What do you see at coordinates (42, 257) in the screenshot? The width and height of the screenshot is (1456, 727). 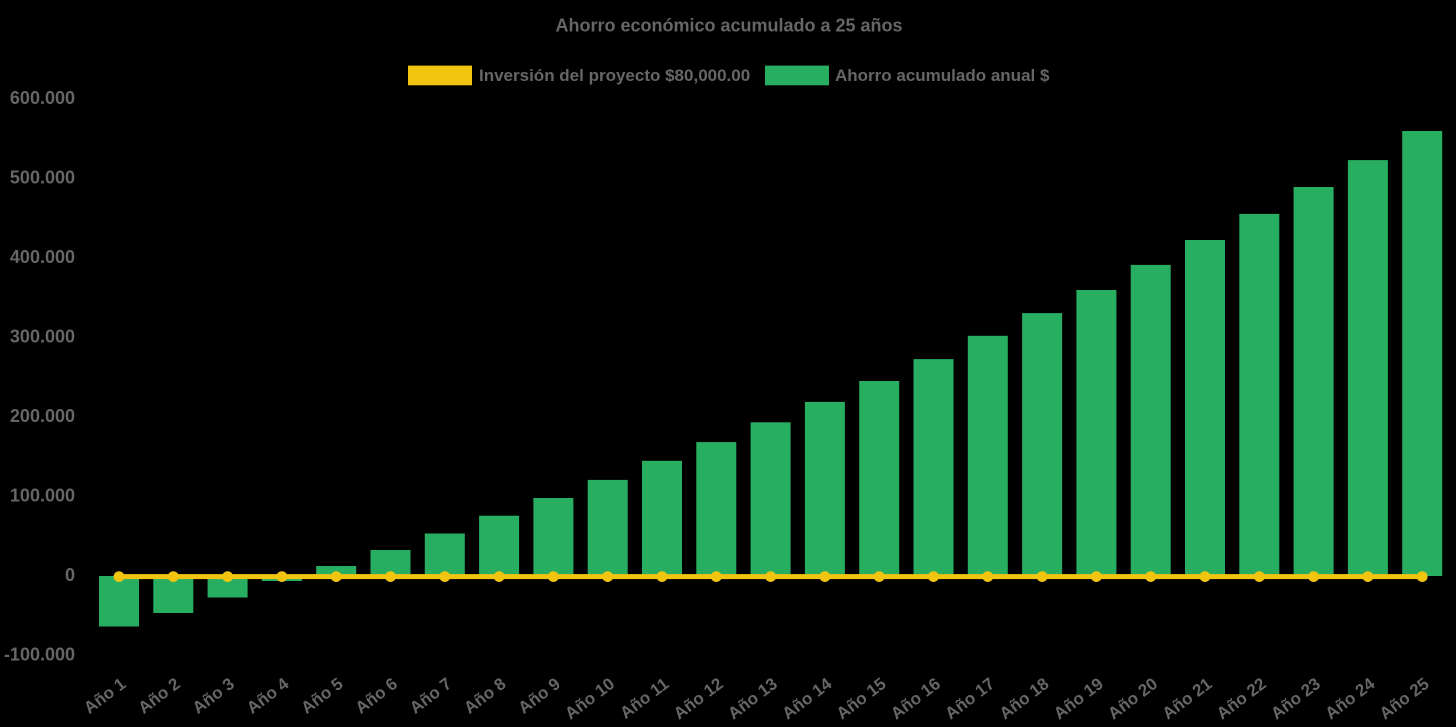 I see `svg-text: 400.000` at bounding box center [42, 257].